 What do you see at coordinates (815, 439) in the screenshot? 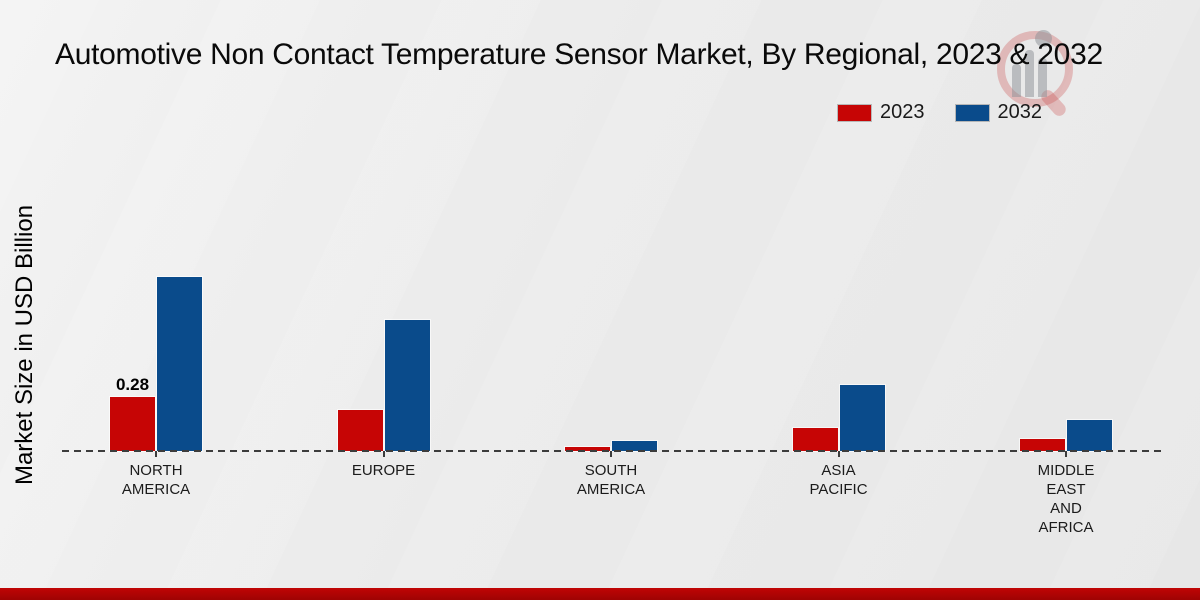
I see `bar-2023-asia-pacific` at bounding box center [815, 439].